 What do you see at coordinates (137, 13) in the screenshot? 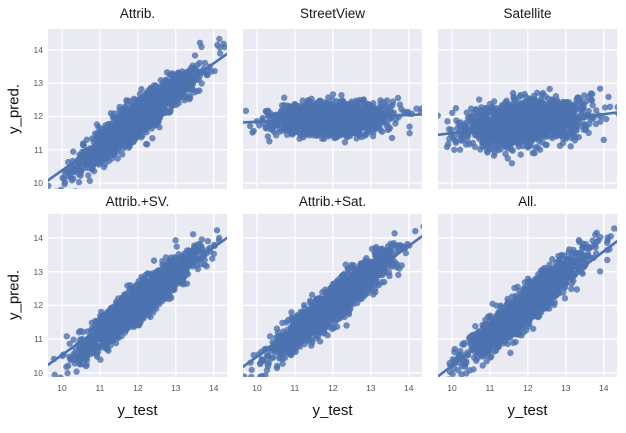
I see `panel-title-attrib: Attrib.` at bounding box center [137, 13].